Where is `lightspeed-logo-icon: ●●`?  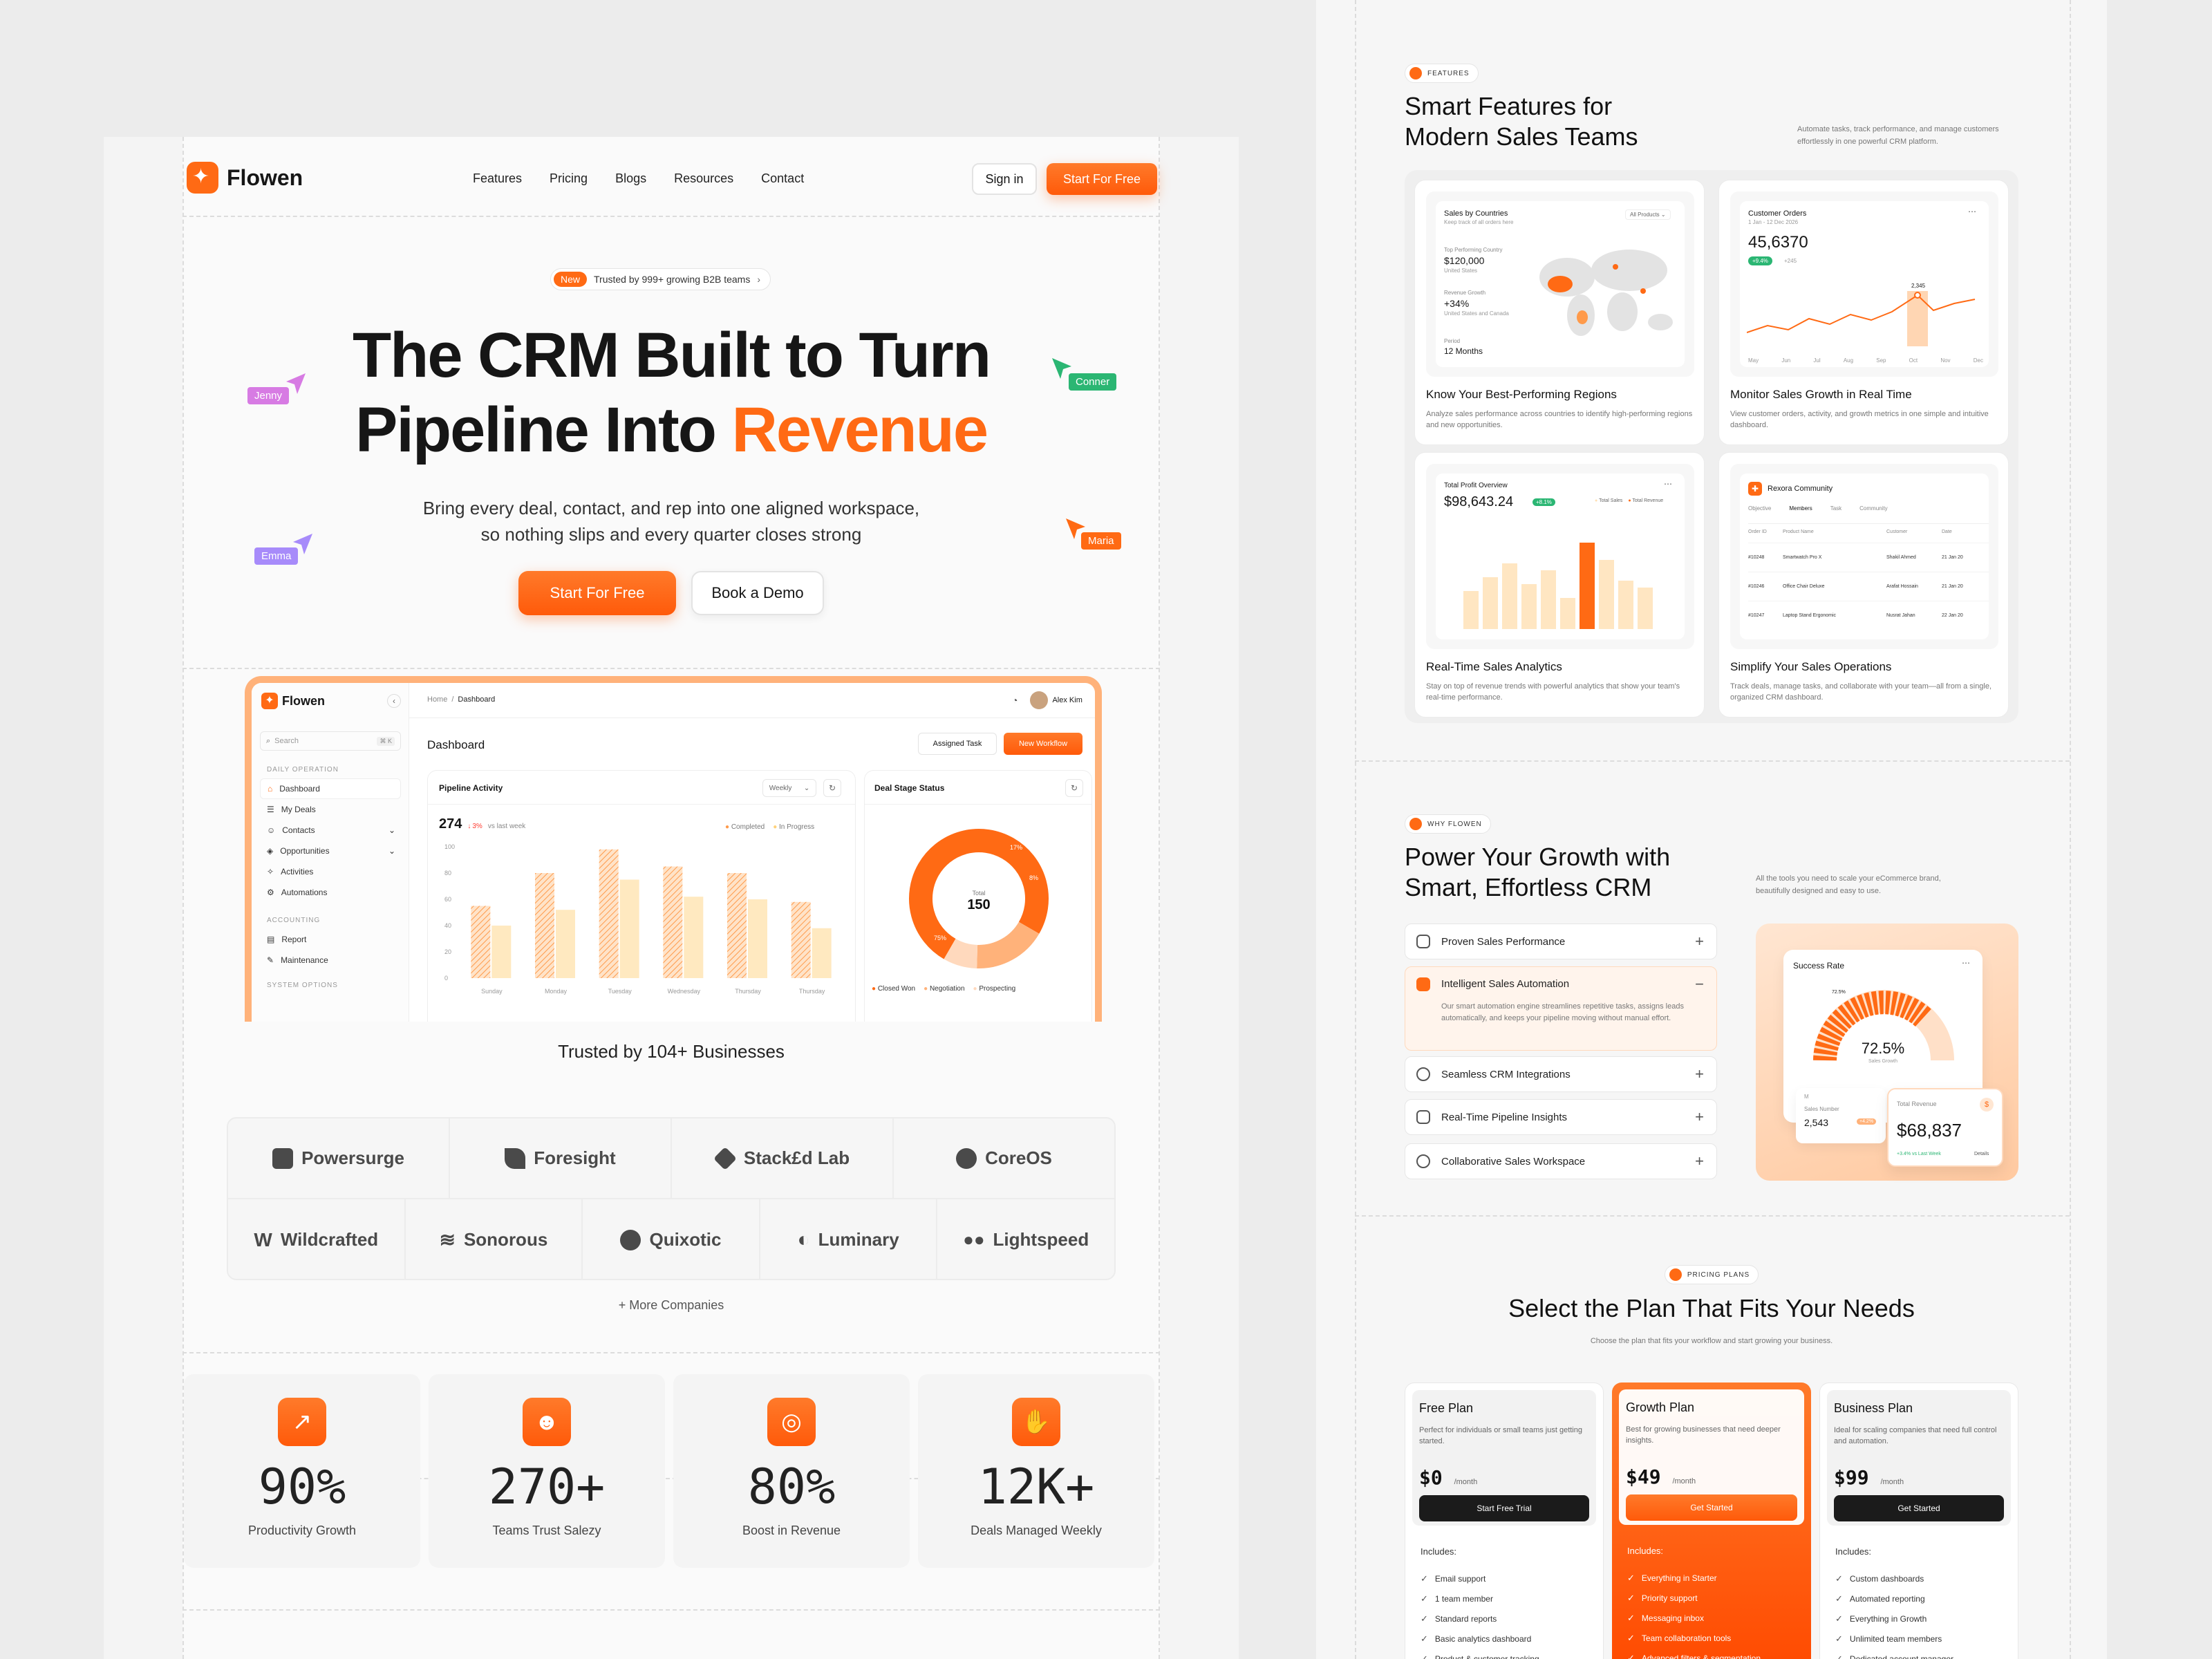 lightspeed-logo-icon: ●● is located at coordinates (974, 1239).